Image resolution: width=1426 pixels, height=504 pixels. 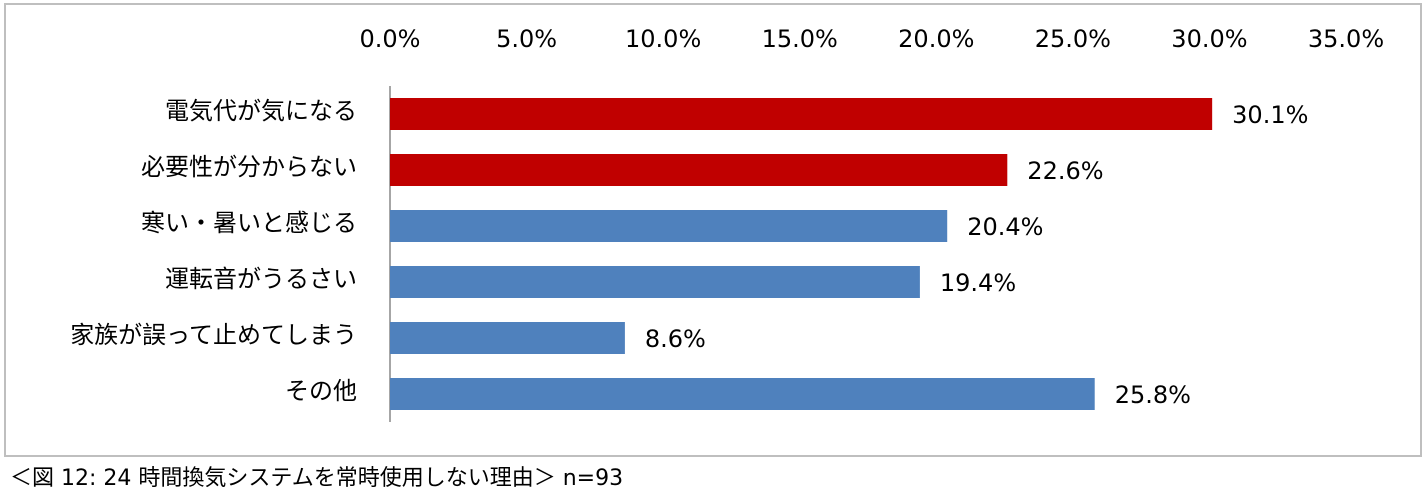 I want to click on x-tick-label: 20.0%, so click(x=936, y=39).